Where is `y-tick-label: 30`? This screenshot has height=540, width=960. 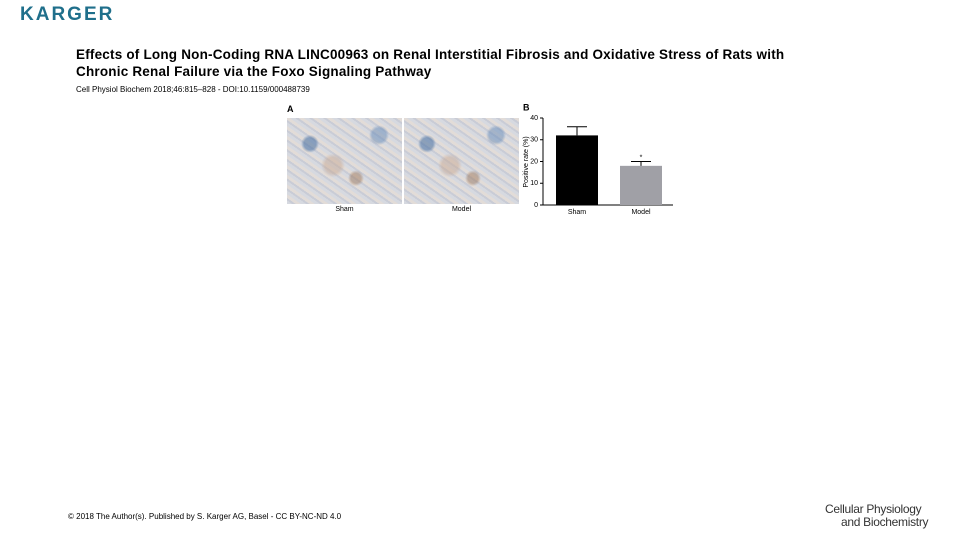 y-tick-label: 30 is located at coordinates (534, 140).